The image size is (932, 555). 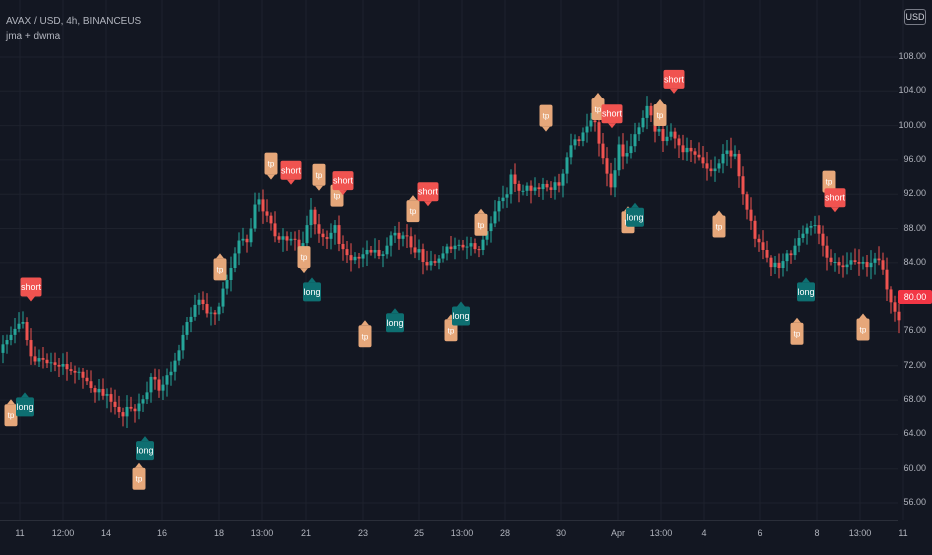 What do you see at coordinates (914, 193) in the screenshot?
I see `price-tick-label: 92.00` at bounding box center [914, 193].